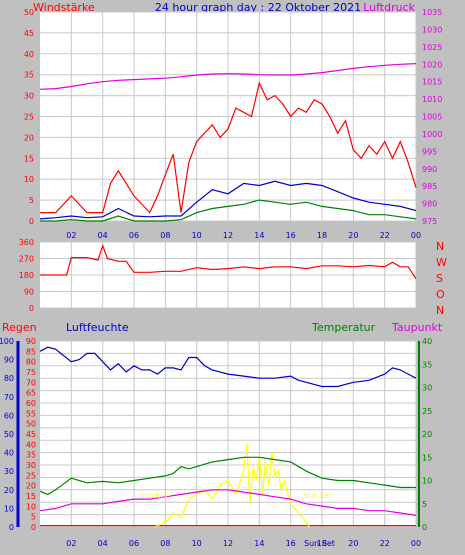 The height and width of the screenshot is (555, 465). I want to click on y-tick-label: 85, so click(31, 351).